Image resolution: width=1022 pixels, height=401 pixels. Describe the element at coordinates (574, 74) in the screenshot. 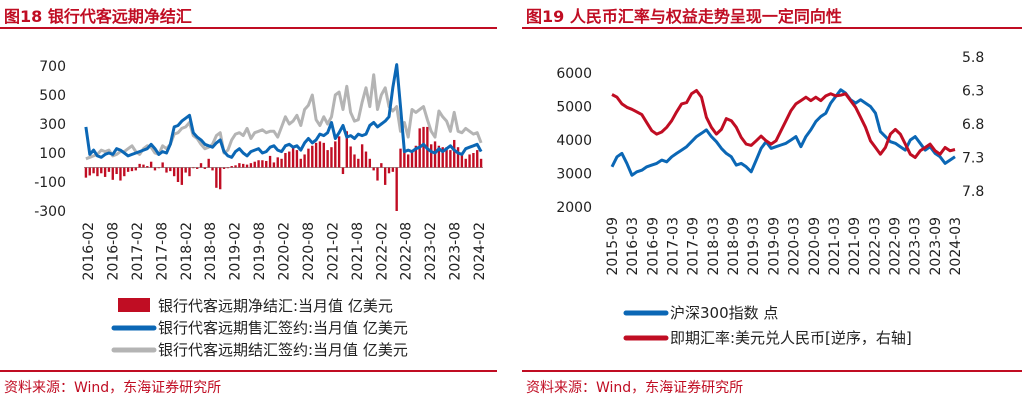

I see `left-axis-tick-label: 6000` at that location.